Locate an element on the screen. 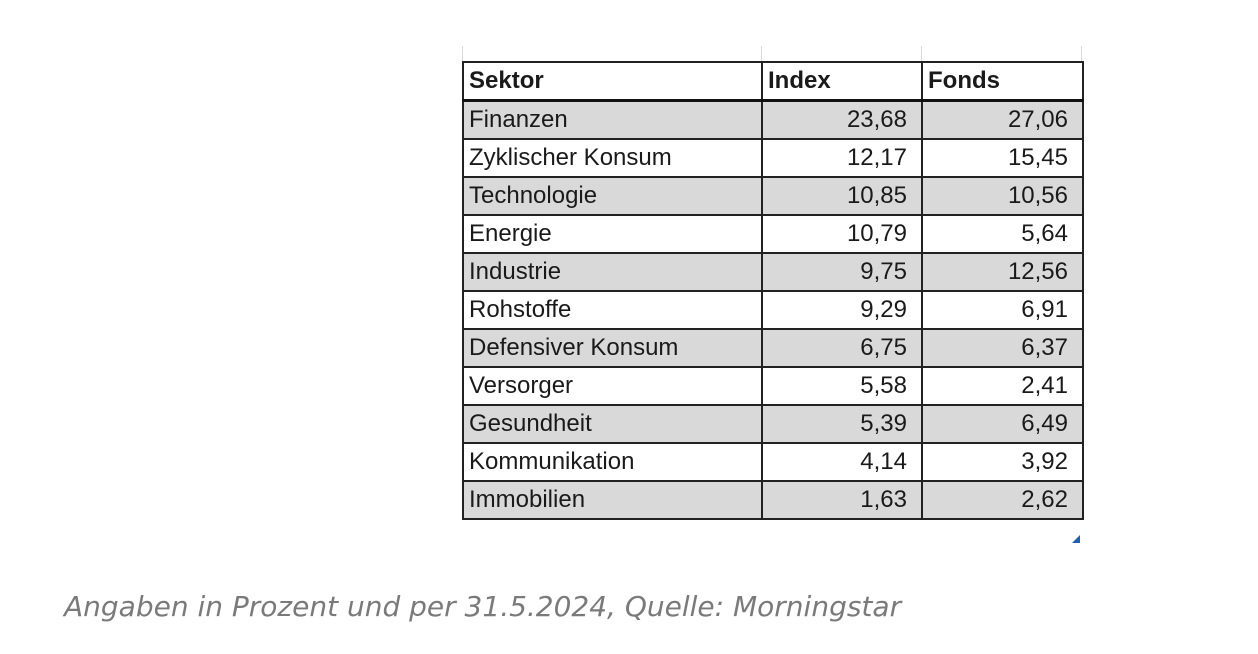 The image size is (1258, 654). table-header-row: Sektor Index Fonds is located at coordinates (773, 81).